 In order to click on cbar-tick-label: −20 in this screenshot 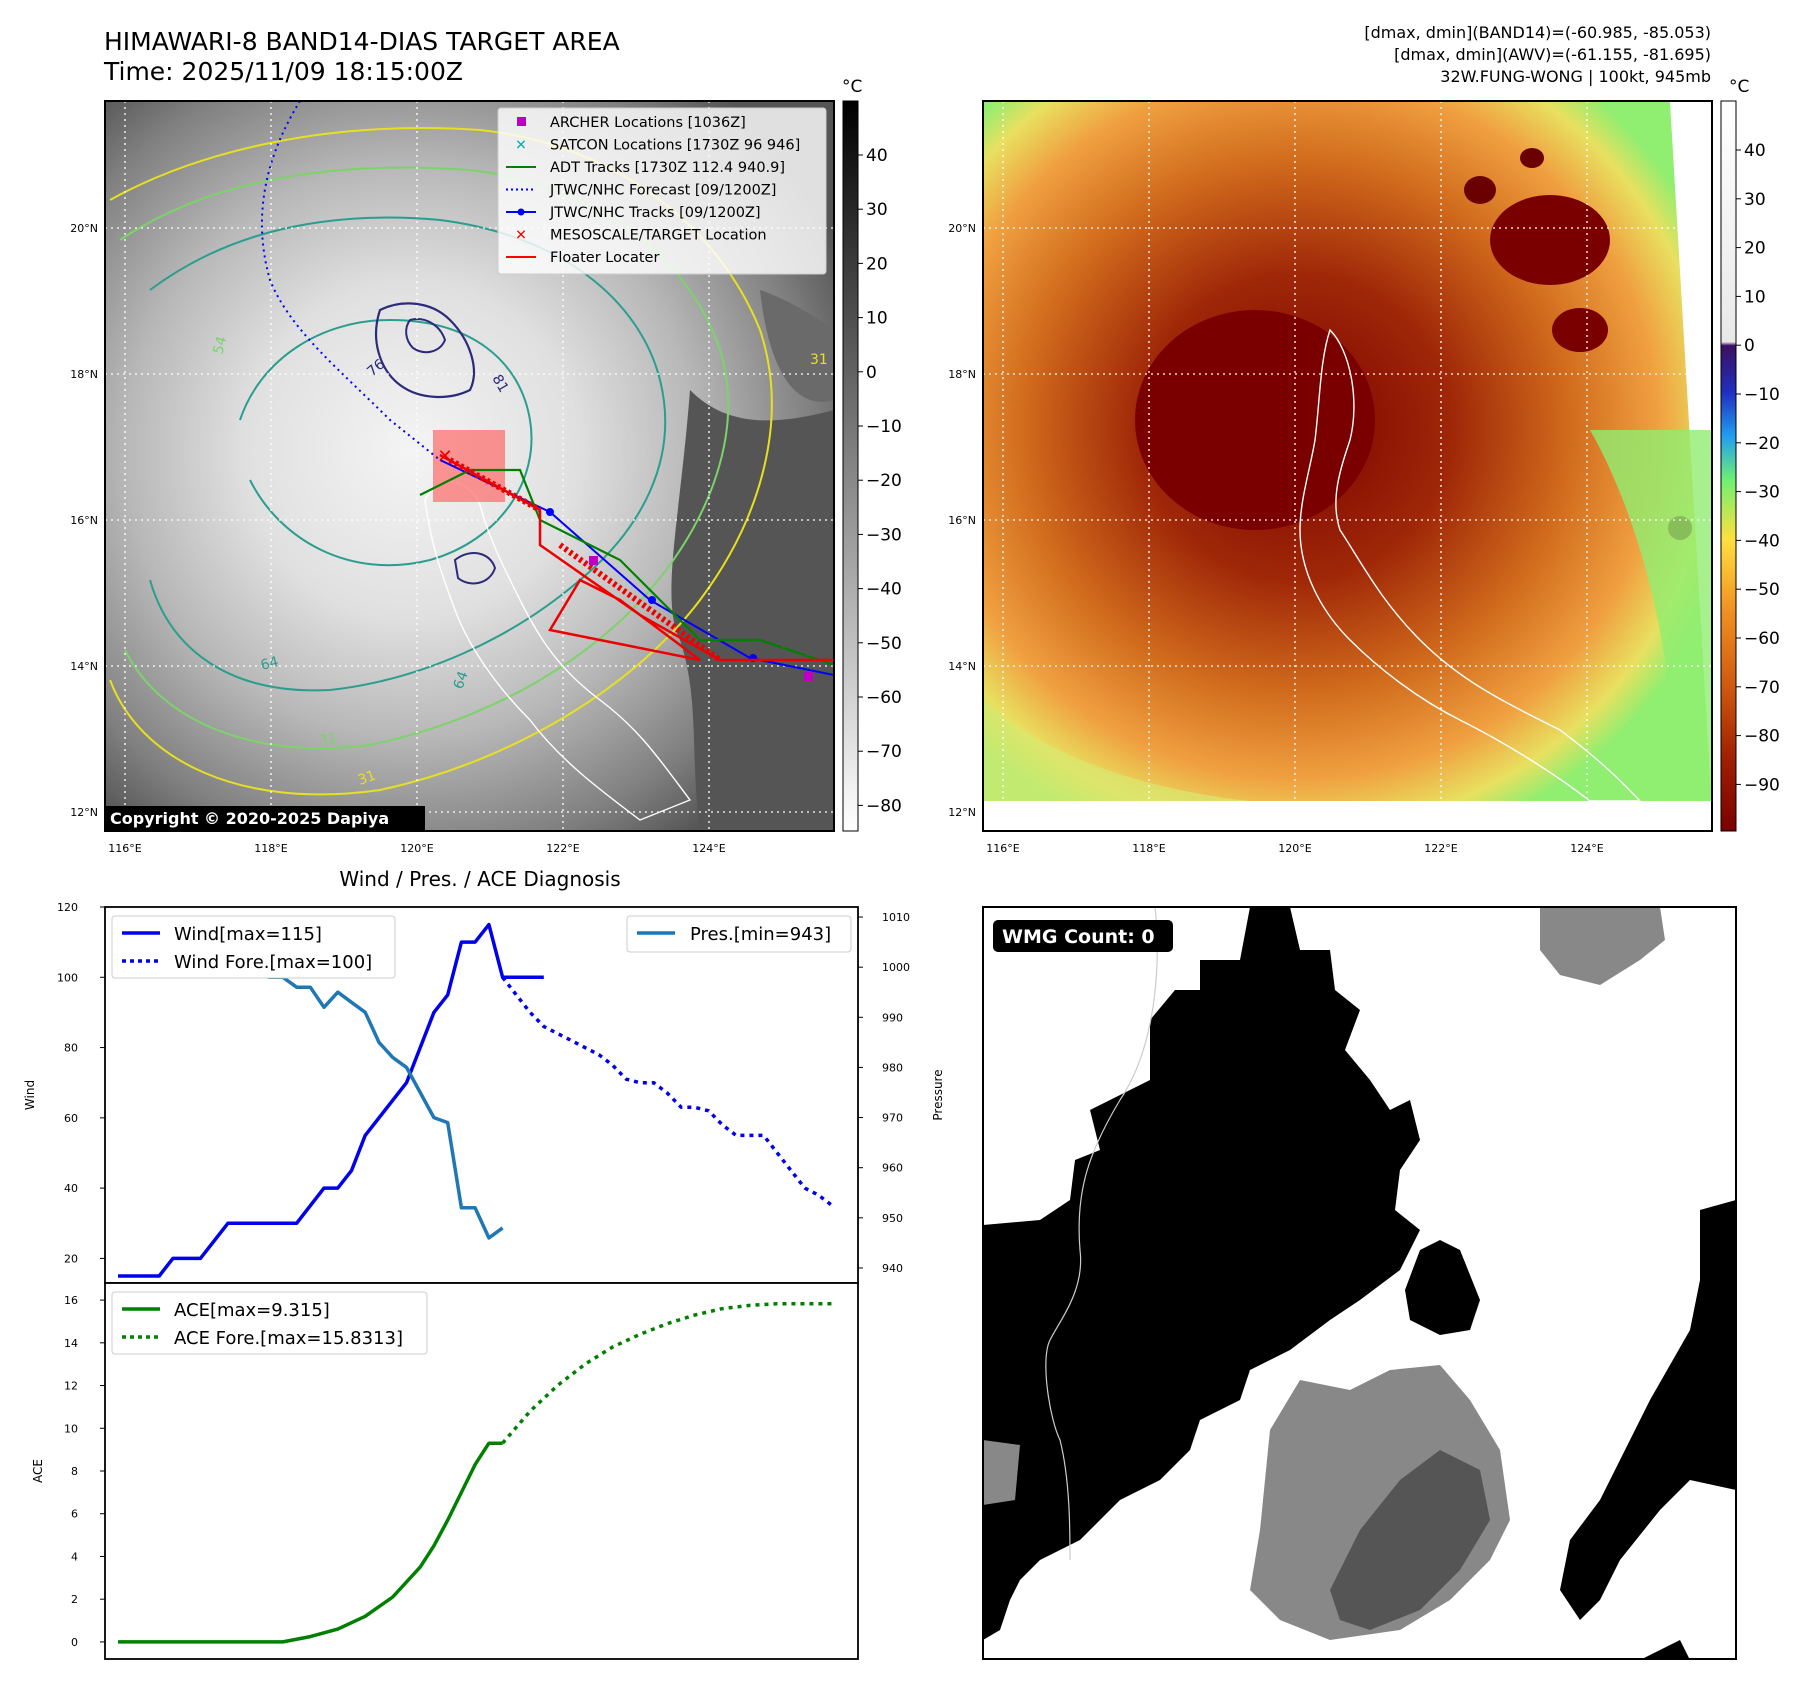, I will do `click(1762, 444)`.